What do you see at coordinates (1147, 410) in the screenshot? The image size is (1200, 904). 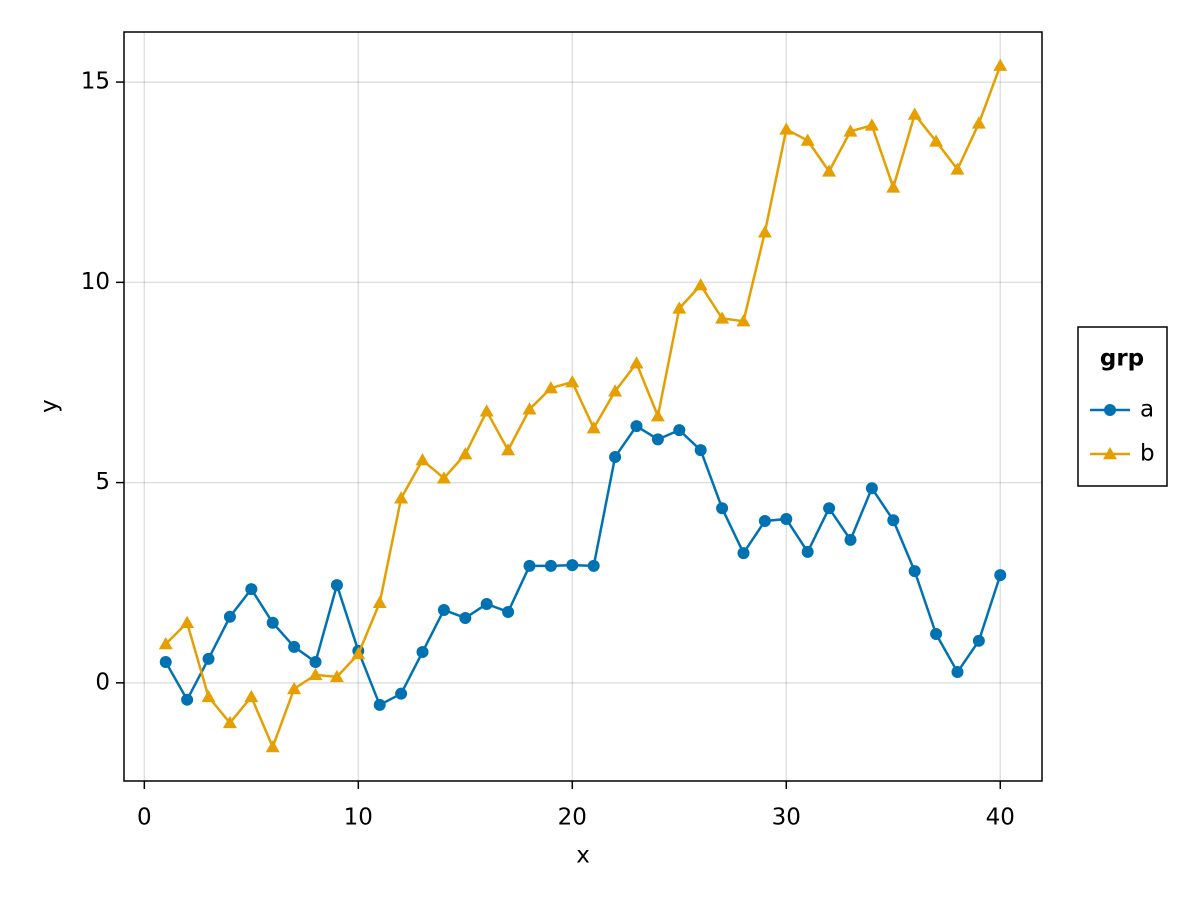 I see `legend-label: a` at bounding box center [1147, 410].